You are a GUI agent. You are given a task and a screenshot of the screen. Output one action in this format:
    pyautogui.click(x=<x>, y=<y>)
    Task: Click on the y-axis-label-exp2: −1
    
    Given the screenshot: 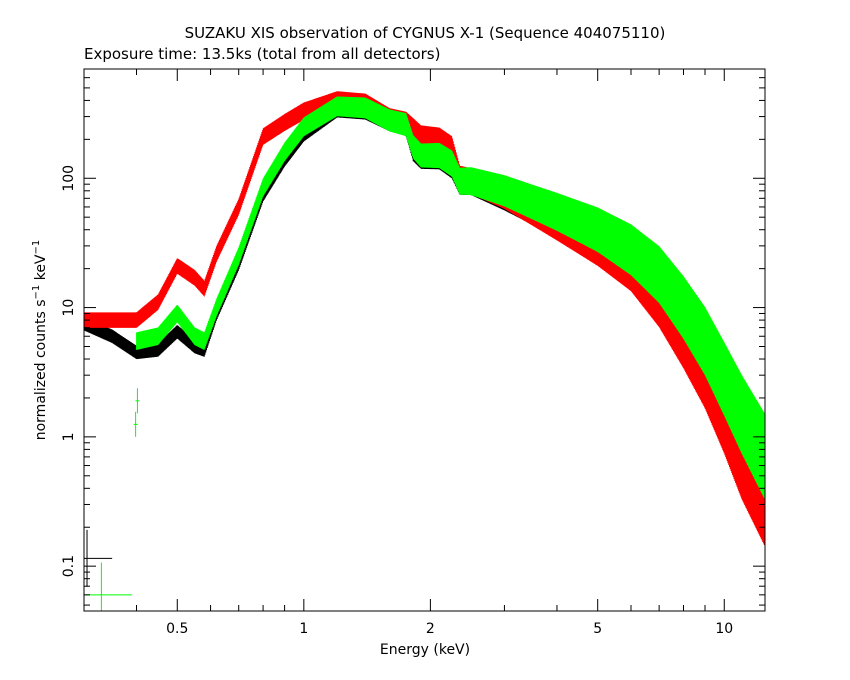 What is the action you would take?
    pyautogui.click(x=36, y=247)
    